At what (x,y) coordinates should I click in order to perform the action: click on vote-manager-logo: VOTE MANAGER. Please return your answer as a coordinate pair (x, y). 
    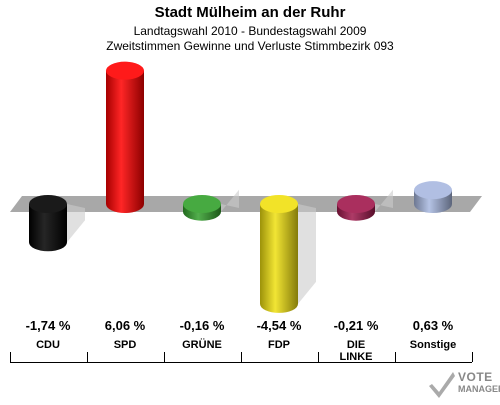
    Looking at the image, I should click on (464, 384).